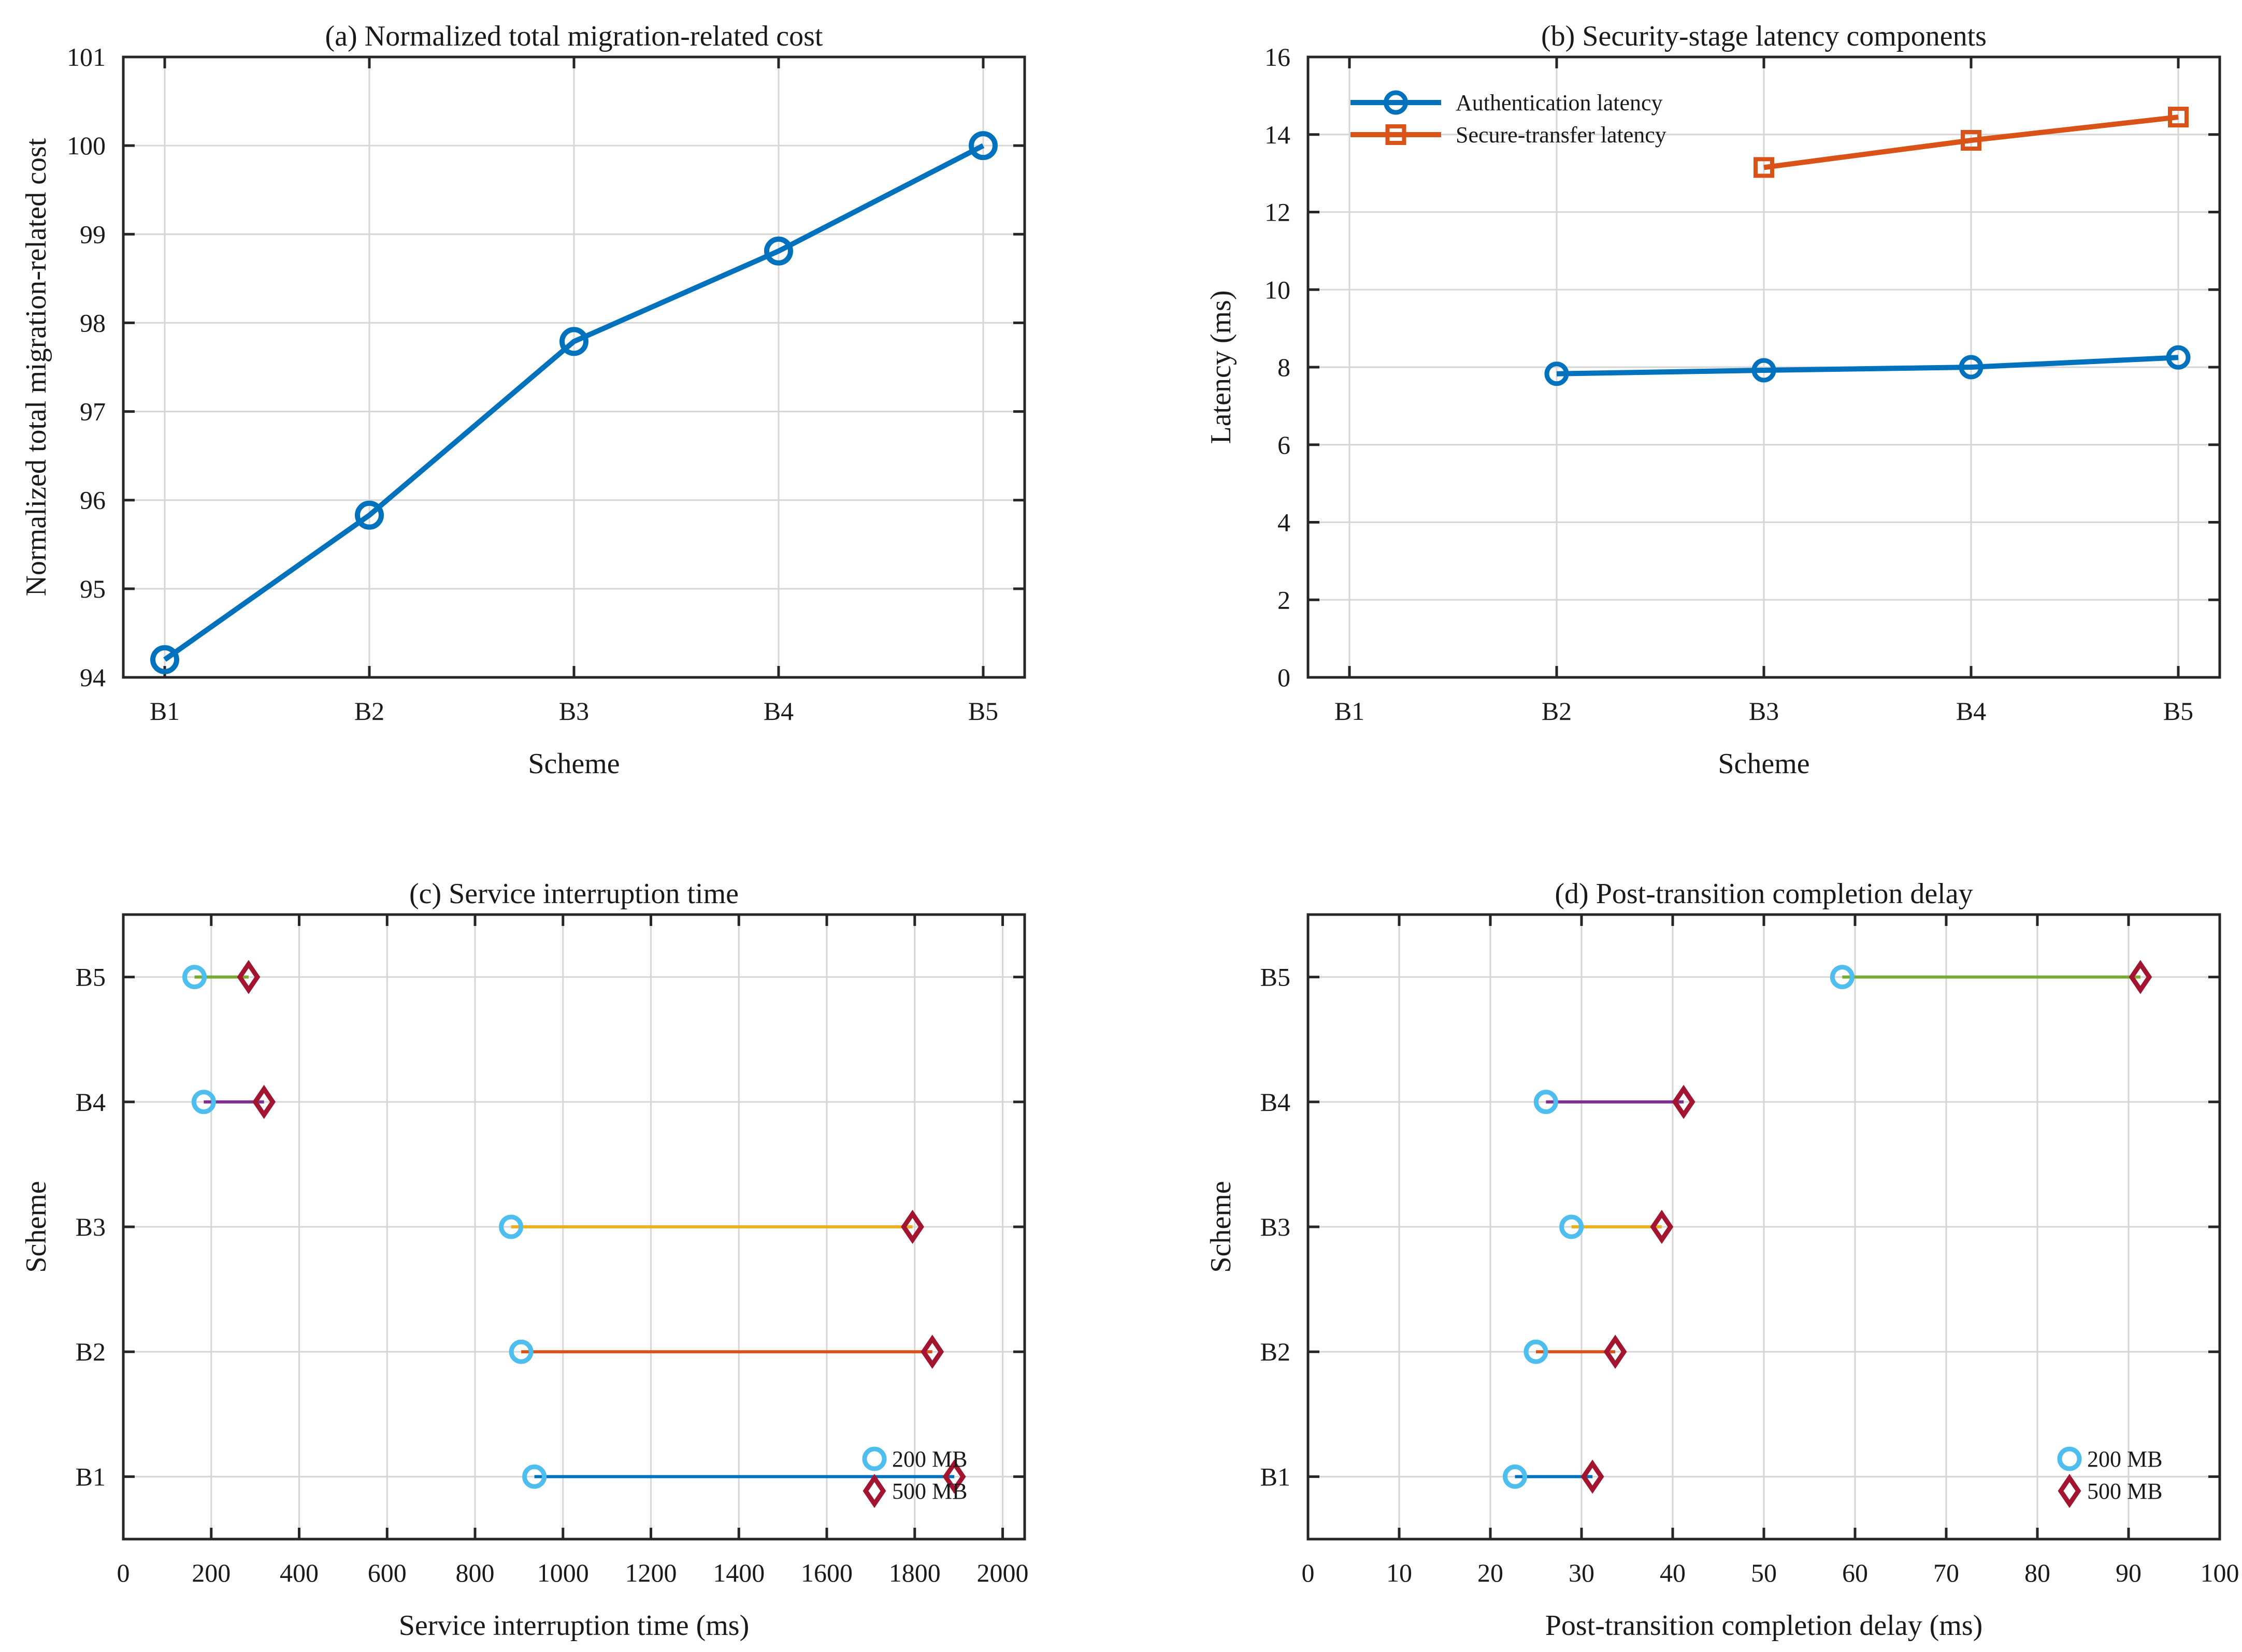  Describe the element at coordinates (1764, 1626) in the screenshot. I see `x-axis-label: Post-transition completion delay (ms)` at that location.